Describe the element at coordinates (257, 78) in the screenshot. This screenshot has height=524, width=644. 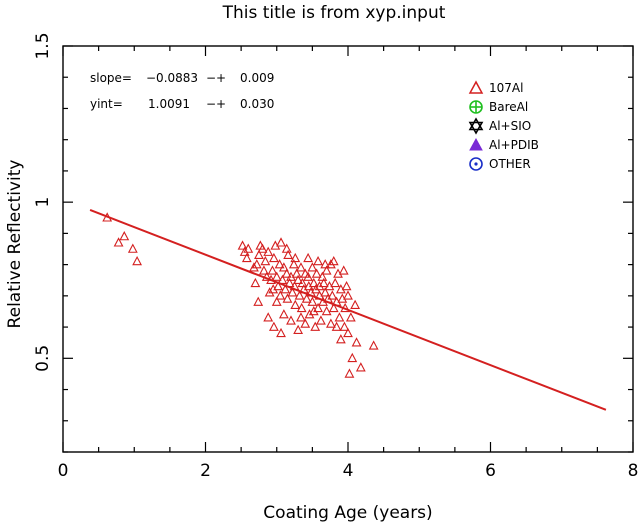
I see `slope-error: 0.009` at that location.